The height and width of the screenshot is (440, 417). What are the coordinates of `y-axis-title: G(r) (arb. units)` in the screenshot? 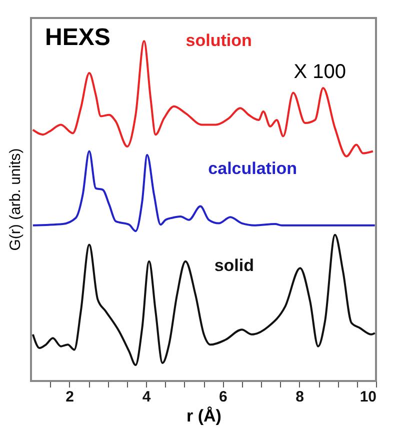 It's located at (15, 199).